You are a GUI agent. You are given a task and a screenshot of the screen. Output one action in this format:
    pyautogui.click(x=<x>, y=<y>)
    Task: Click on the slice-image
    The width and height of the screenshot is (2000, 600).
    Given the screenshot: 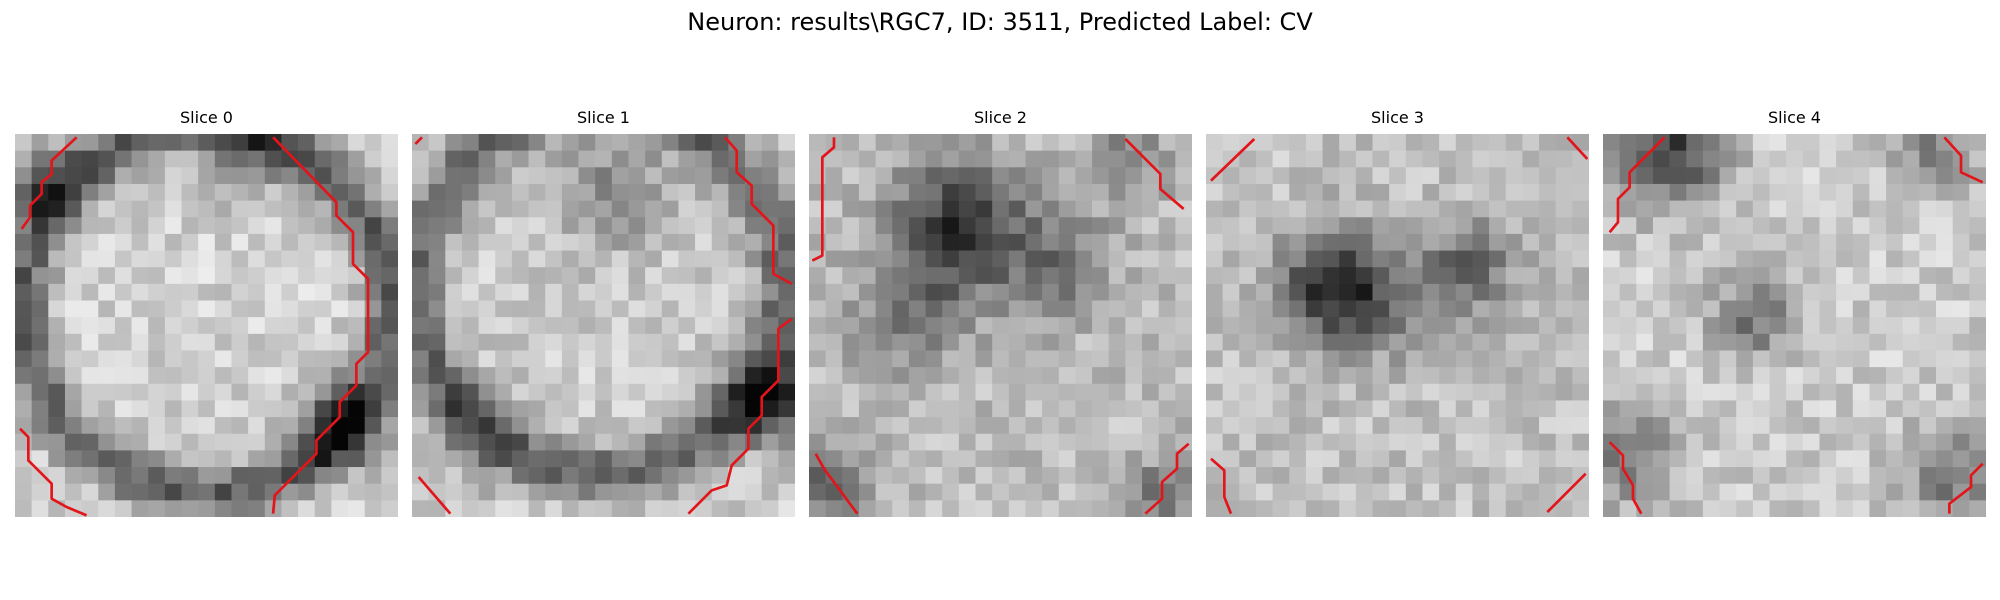 What is the action you would take?
    pyautogui.click(x=603, y=325)
    